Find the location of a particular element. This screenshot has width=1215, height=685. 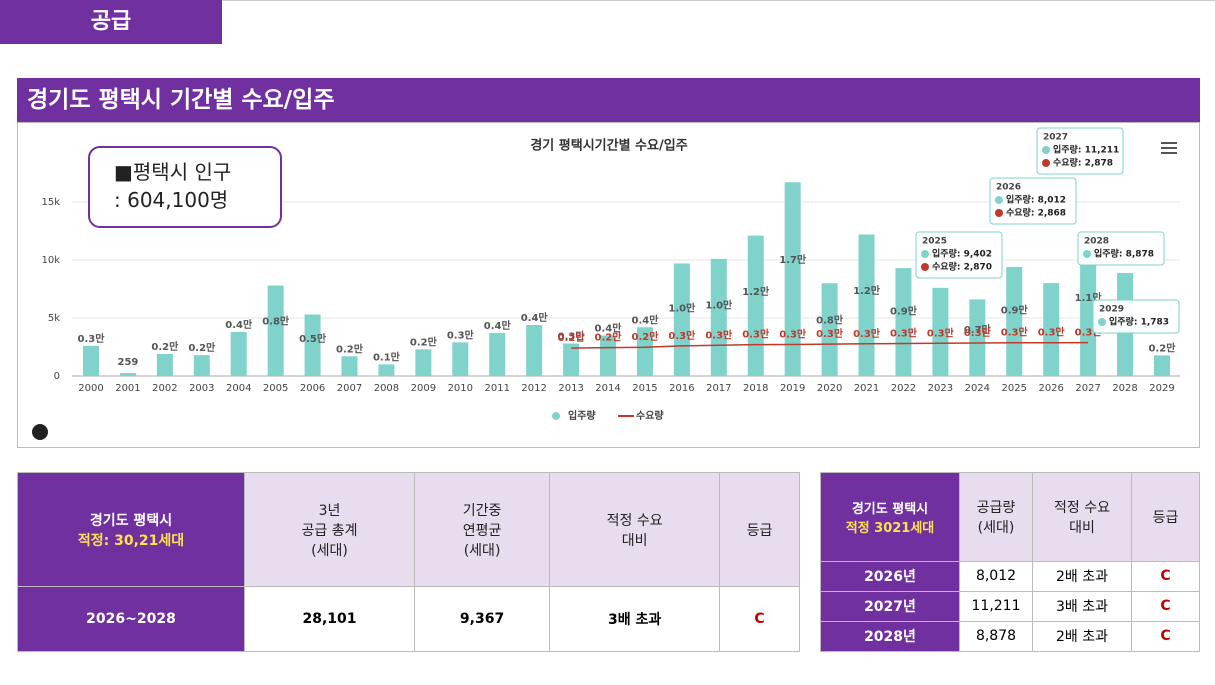

x-tick-label: 2014 is located at coordinates (607, 388).